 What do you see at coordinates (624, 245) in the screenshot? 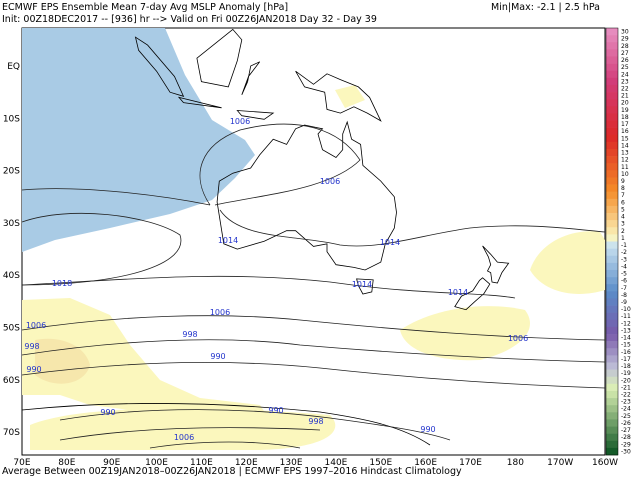
I see `colorbar-label: -1` at bounding box center [624, 245].